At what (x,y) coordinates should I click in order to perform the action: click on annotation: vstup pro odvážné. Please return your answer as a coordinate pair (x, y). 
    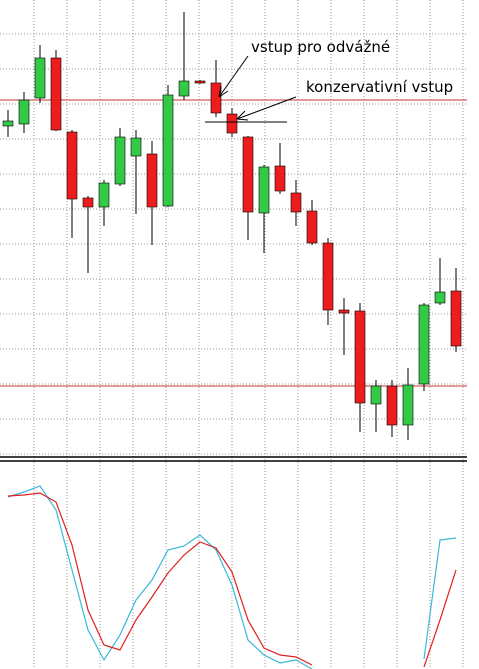
    Looking at the image, I should click on (320, 47).